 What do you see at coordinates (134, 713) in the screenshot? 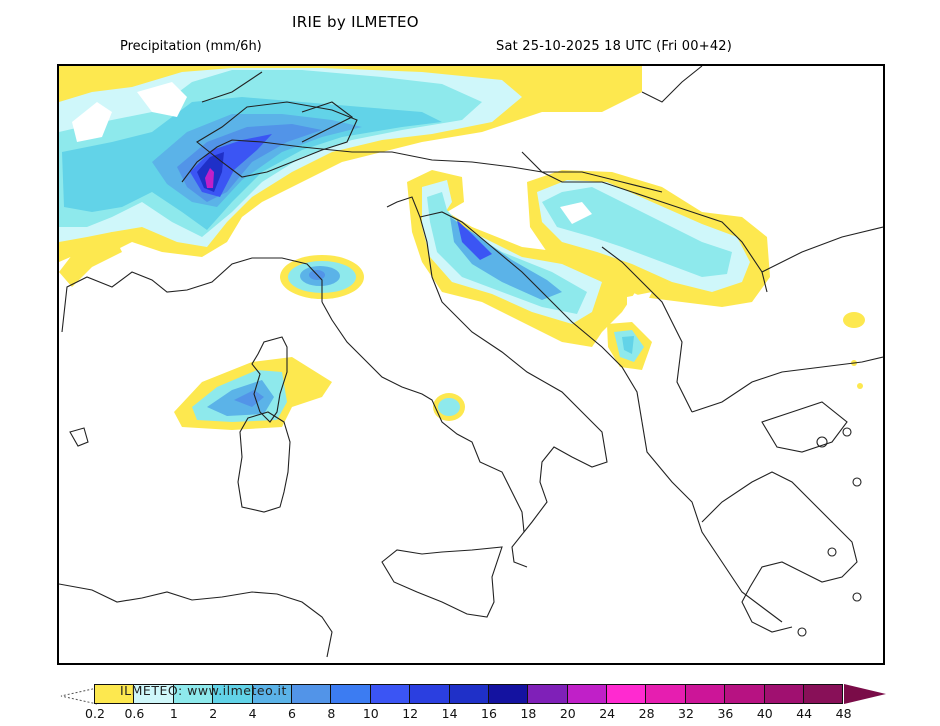
I see `legend-tick-label: 0.6` at bounding box center [134, 713].